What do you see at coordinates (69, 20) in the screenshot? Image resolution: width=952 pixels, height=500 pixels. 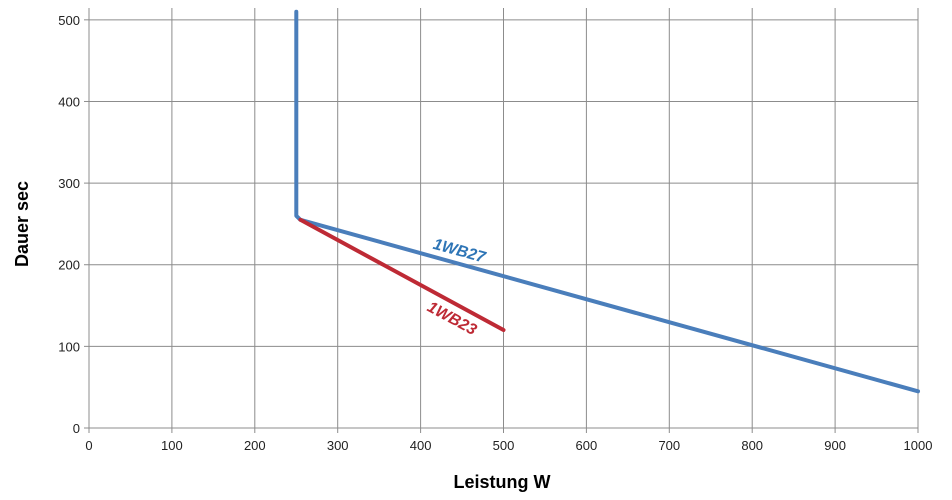 I see `y-tick-label: 500` at bounding box center [69, 20].